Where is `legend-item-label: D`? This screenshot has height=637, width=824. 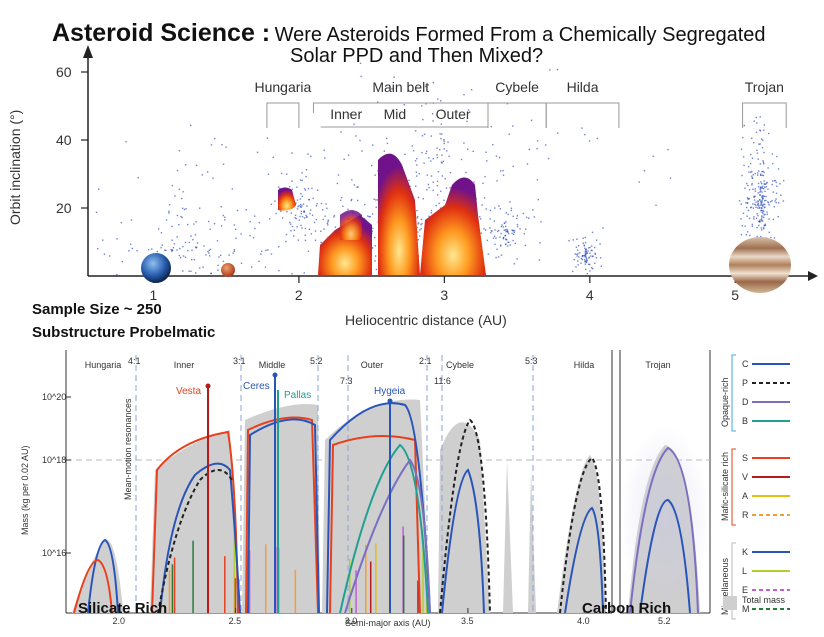 legend-item-label: D is located at coordinates (745, 402).